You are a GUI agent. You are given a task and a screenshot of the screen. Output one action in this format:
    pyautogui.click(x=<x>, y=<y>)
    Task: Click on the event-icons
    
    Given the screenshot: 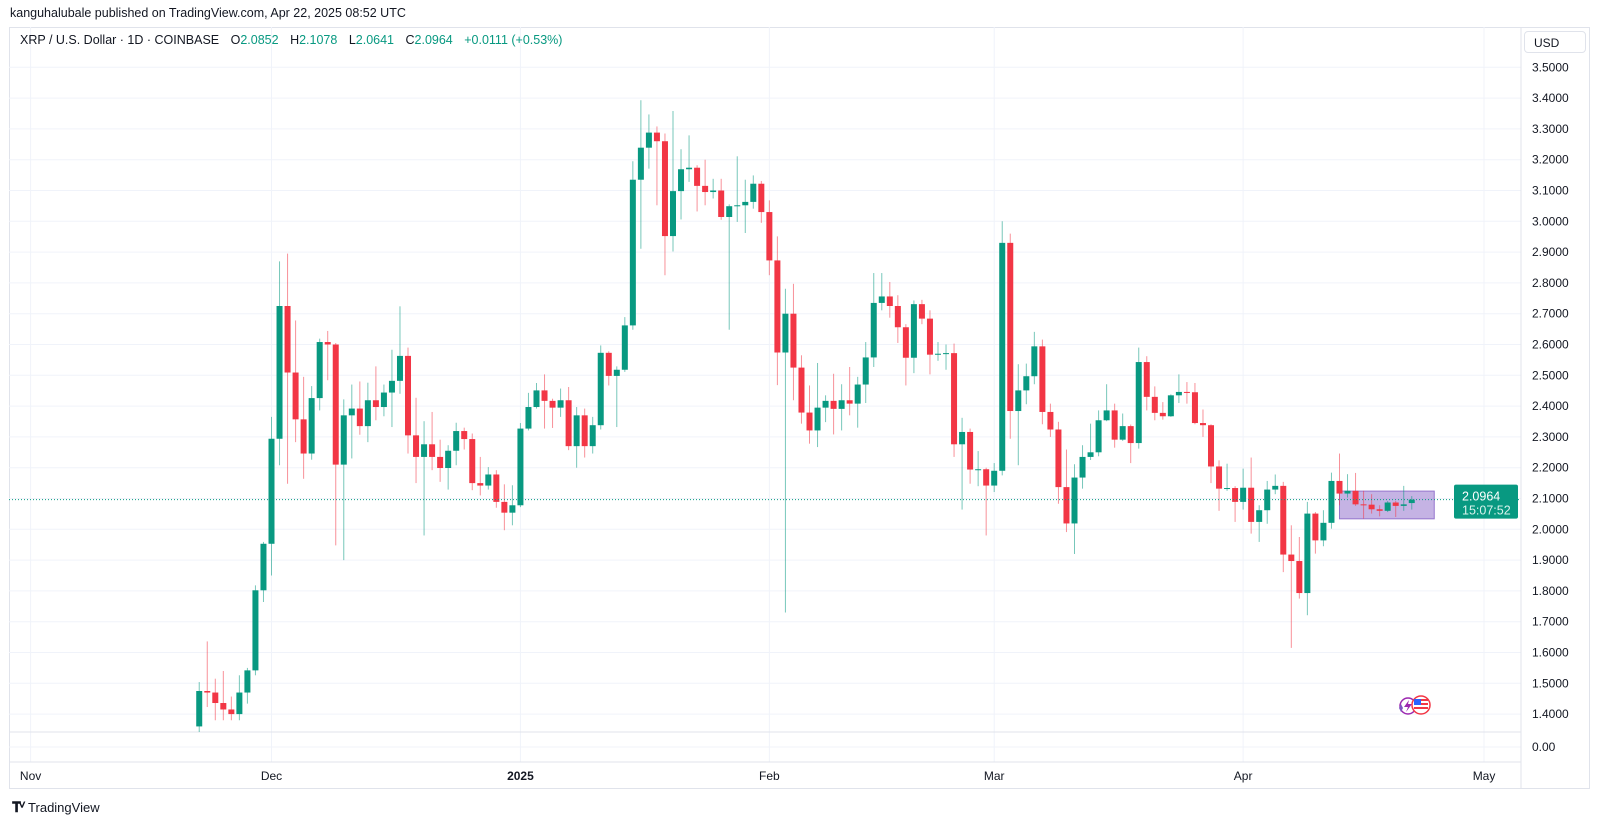 What is the action you would take?
    pyautogui.click(x=1415, y=705)
    